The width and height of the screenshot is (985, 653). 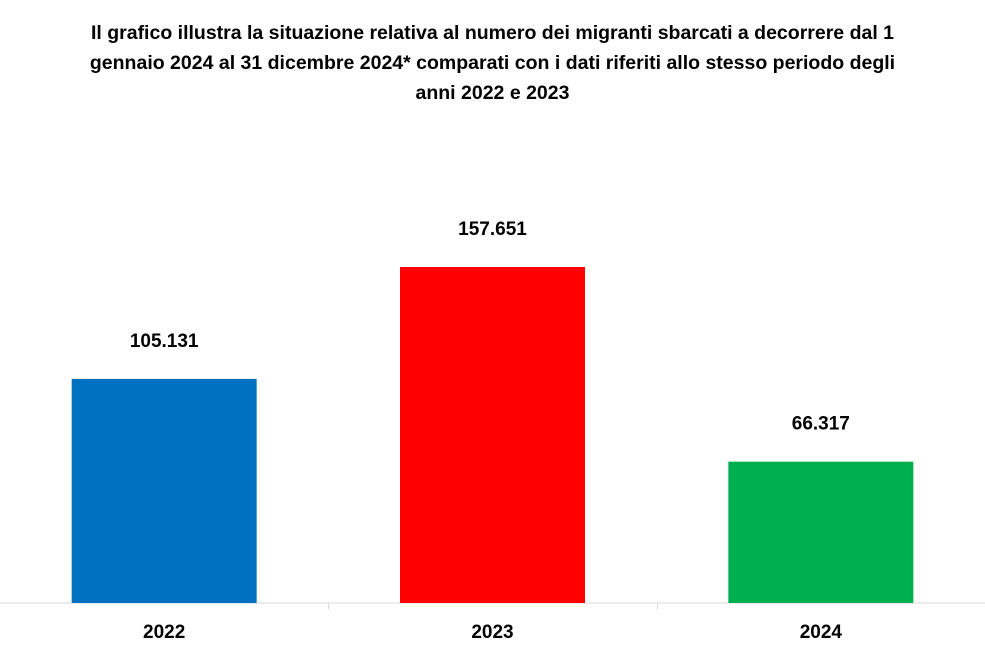 I want to click on data-label-2022: 105.131, so click(x=164, y=341).